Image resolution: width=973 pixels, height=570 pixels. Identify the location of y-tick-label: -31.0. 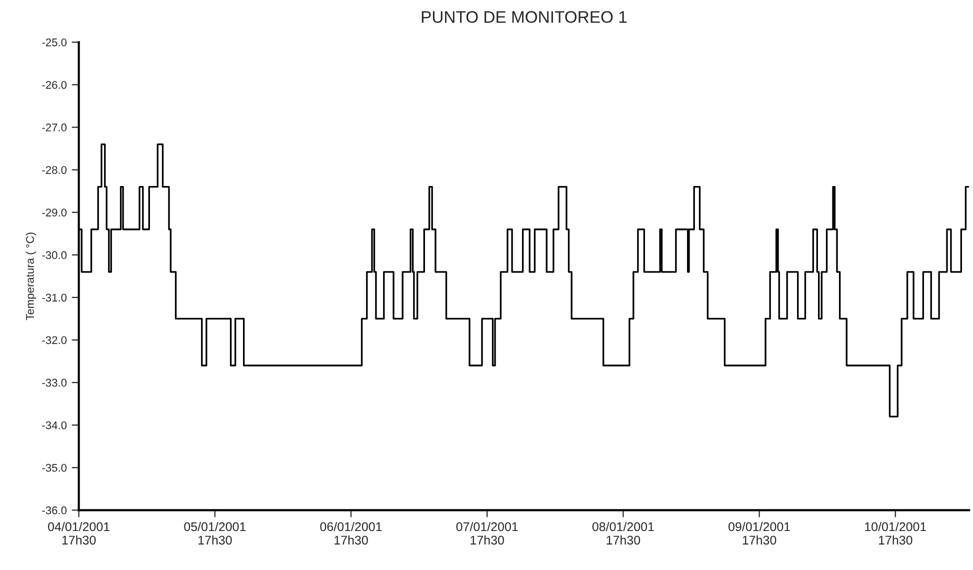
(54, 298).